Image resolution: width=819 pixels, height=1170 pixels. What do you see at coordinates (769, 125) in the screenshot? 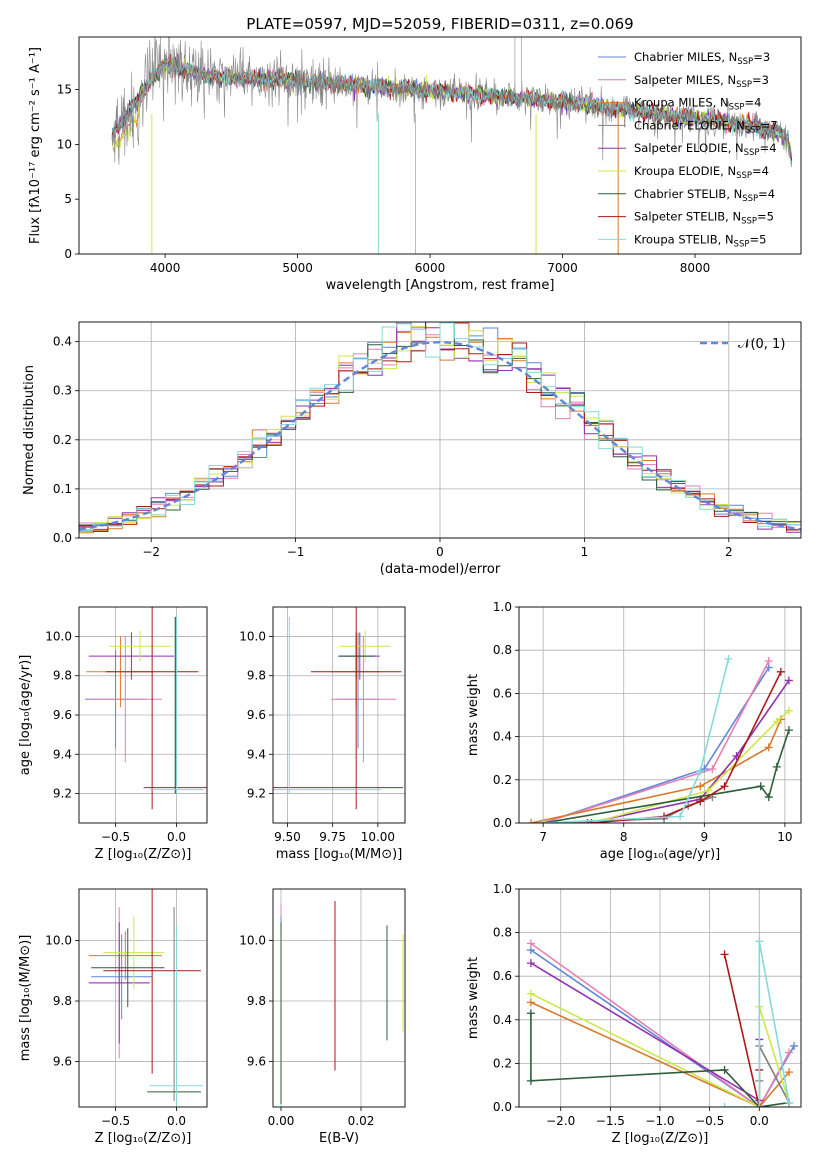
I see `legend-nssp: =7` at bounding box center [769, 125].